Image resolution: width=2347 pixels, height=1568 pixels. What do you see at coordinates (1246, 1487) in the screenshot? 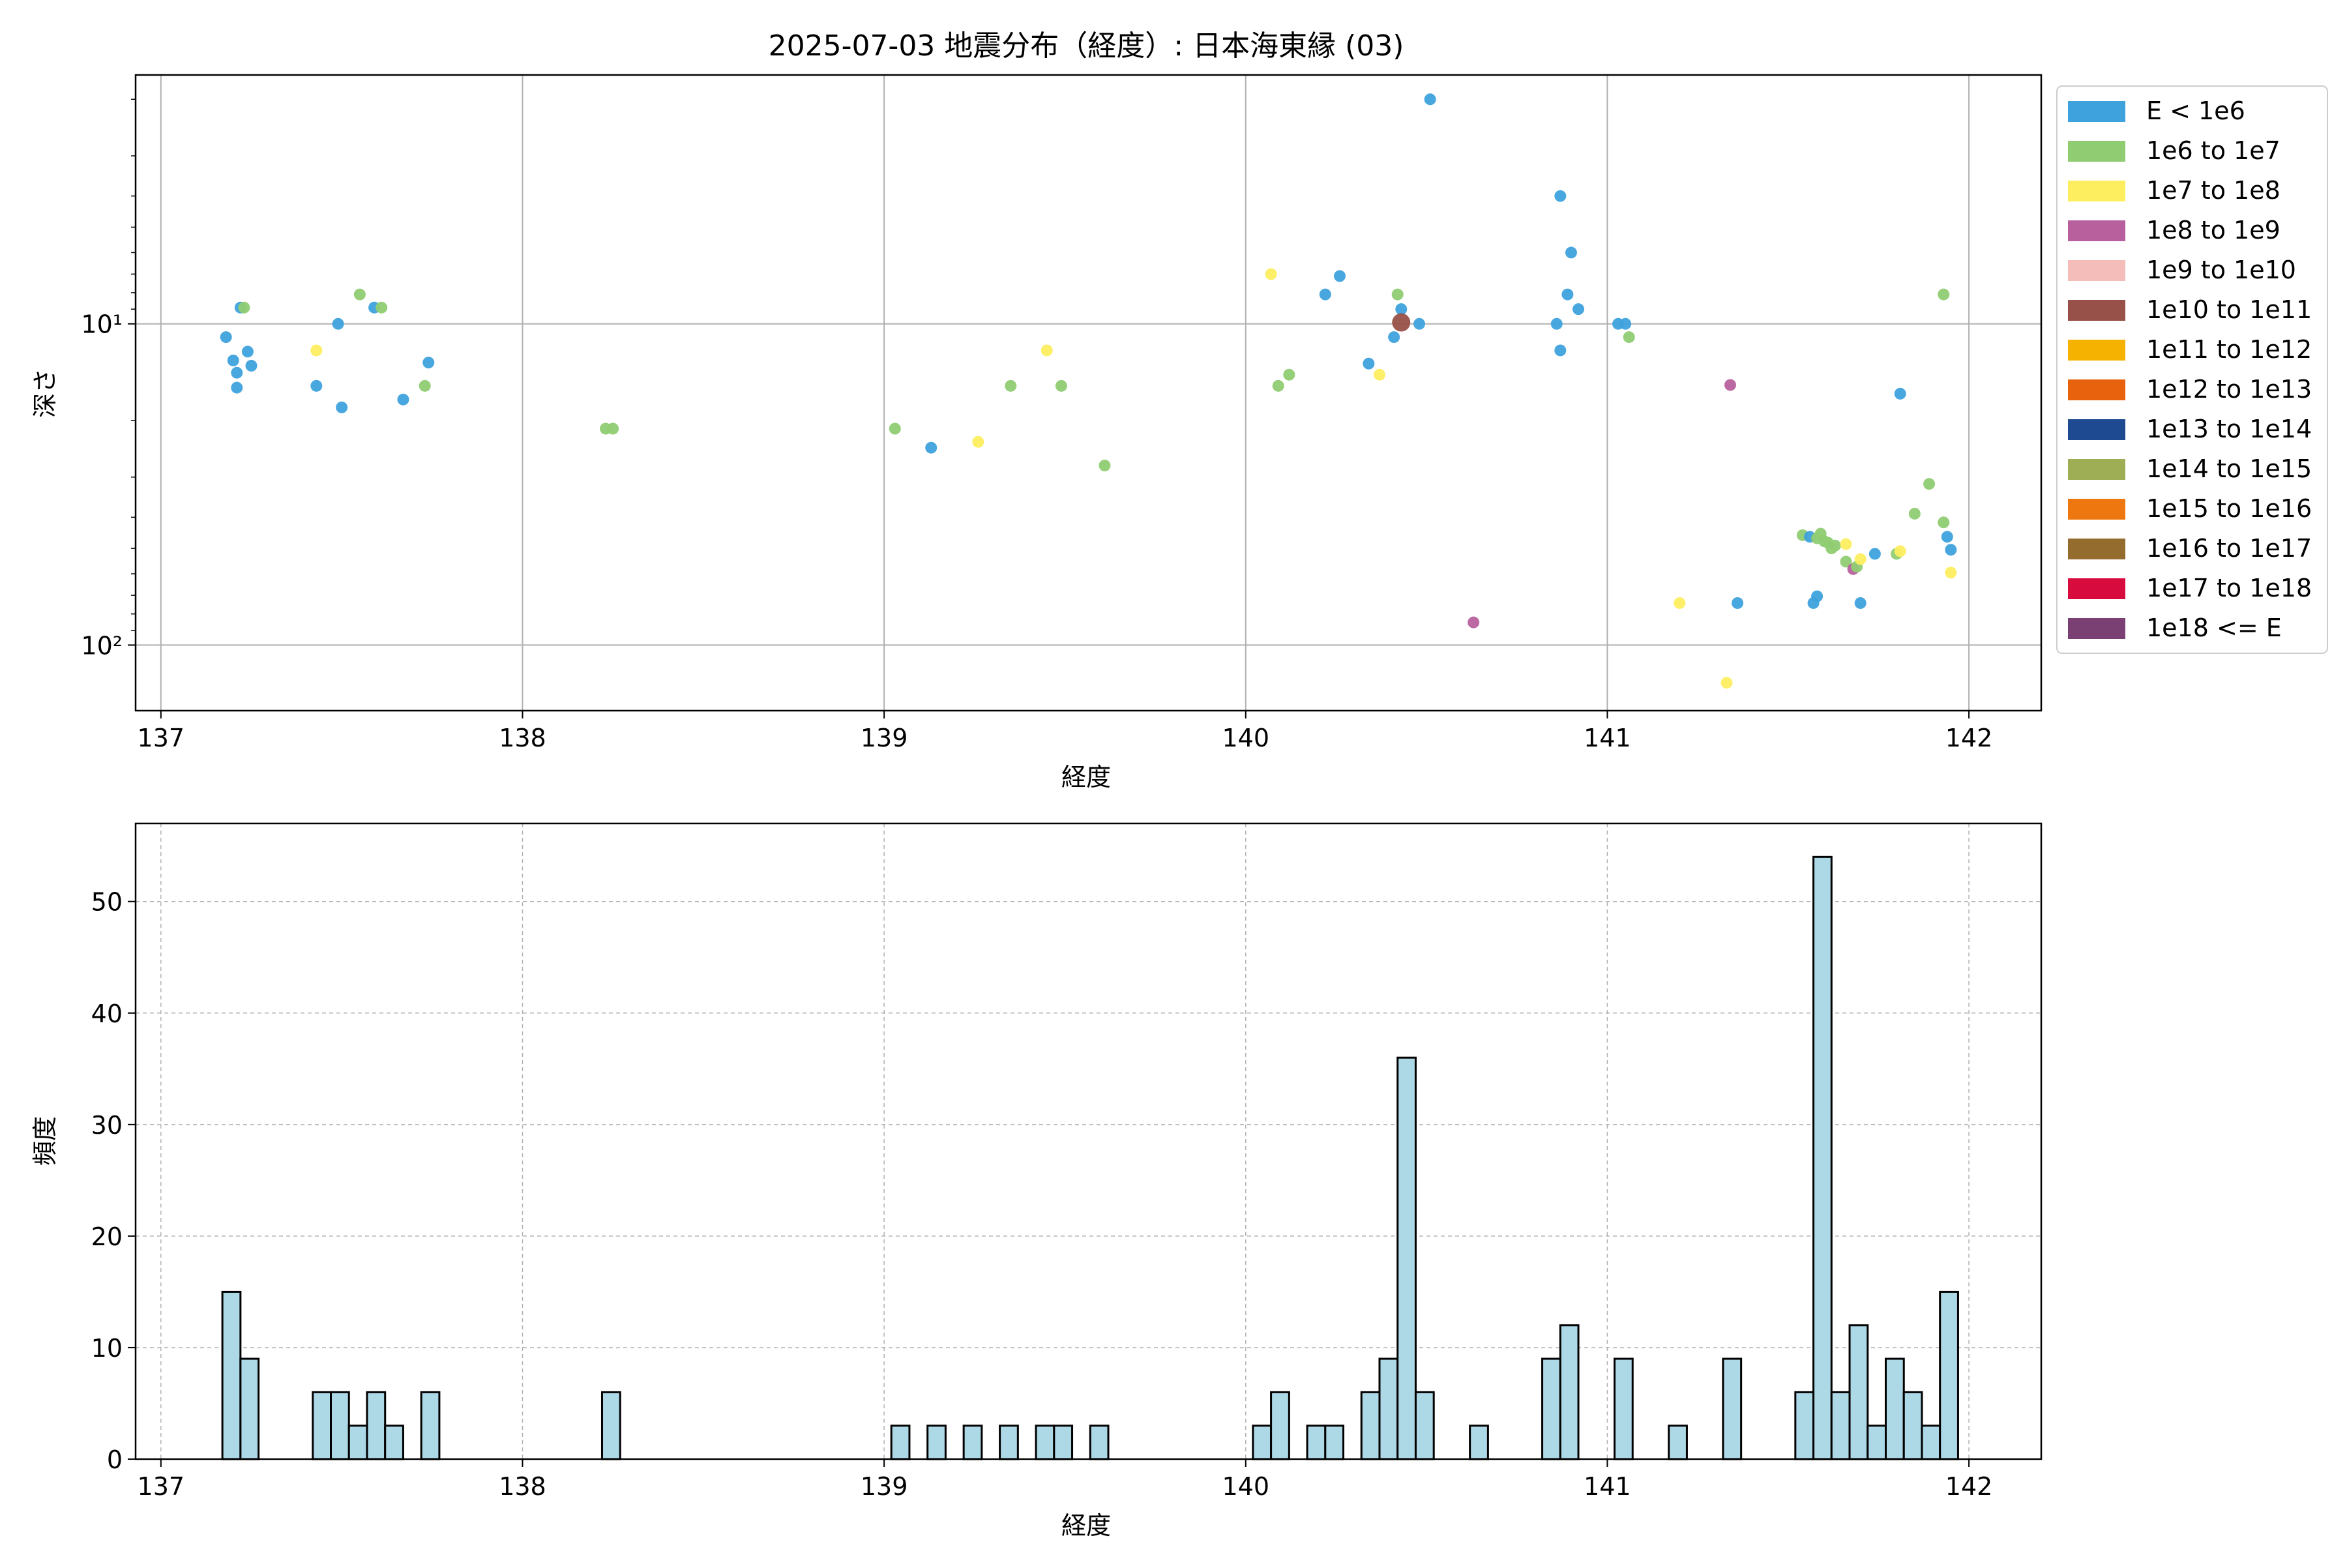
I see `histogram-x-tick-label: 140` at bounding box center [1246, 1487].